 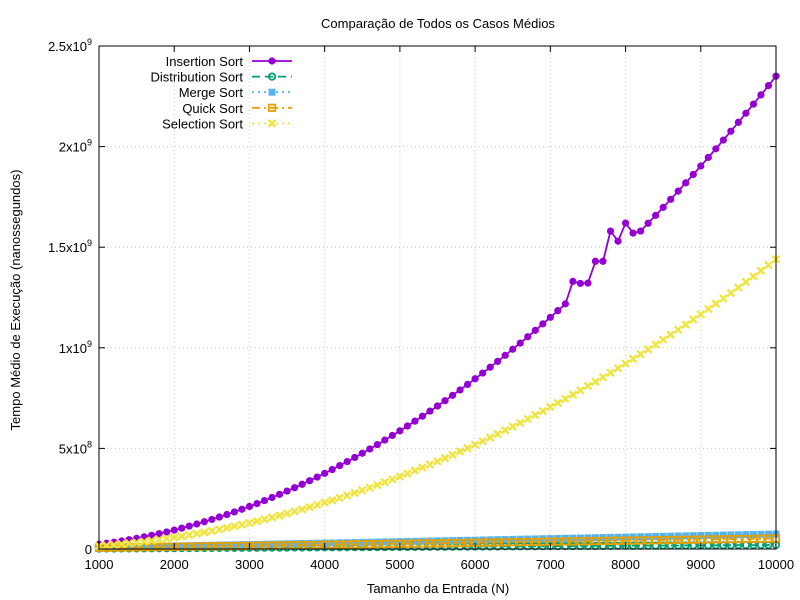 What do you see at coordinates (475, 564) in the screenshot?
I see `x-tick-label: 6000` at bounding box center [475, 564].